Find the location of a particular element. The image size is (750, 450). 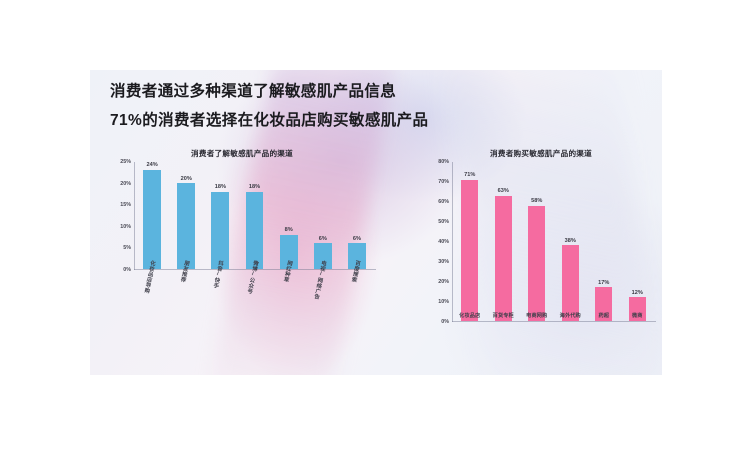

bar-group-right: 71% 63% 58% 38% 17% 12% is located at coordinates (553, 241).